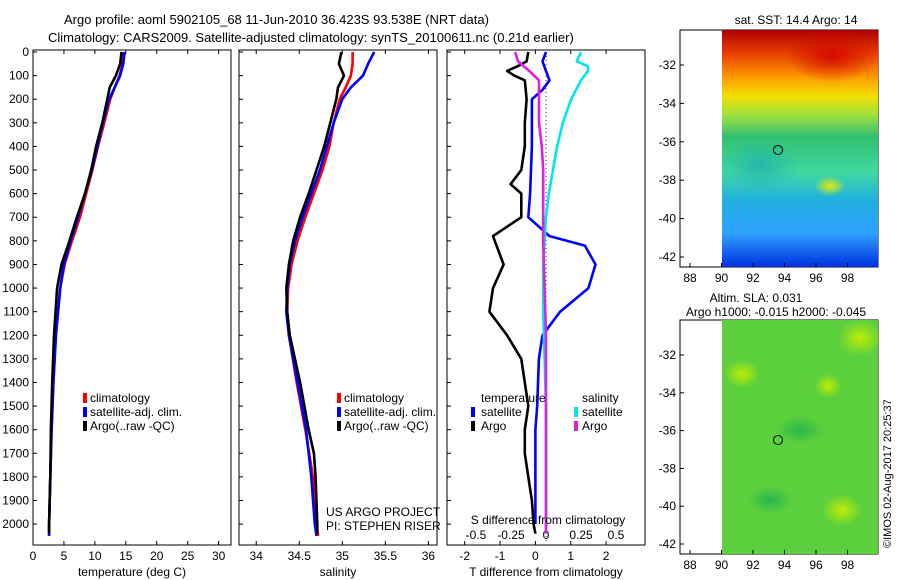 The image size is (900, 580). Describe the element at coordinates (581, 535) in the screenshot. I see `s-tick-label: 0.25` at that location.